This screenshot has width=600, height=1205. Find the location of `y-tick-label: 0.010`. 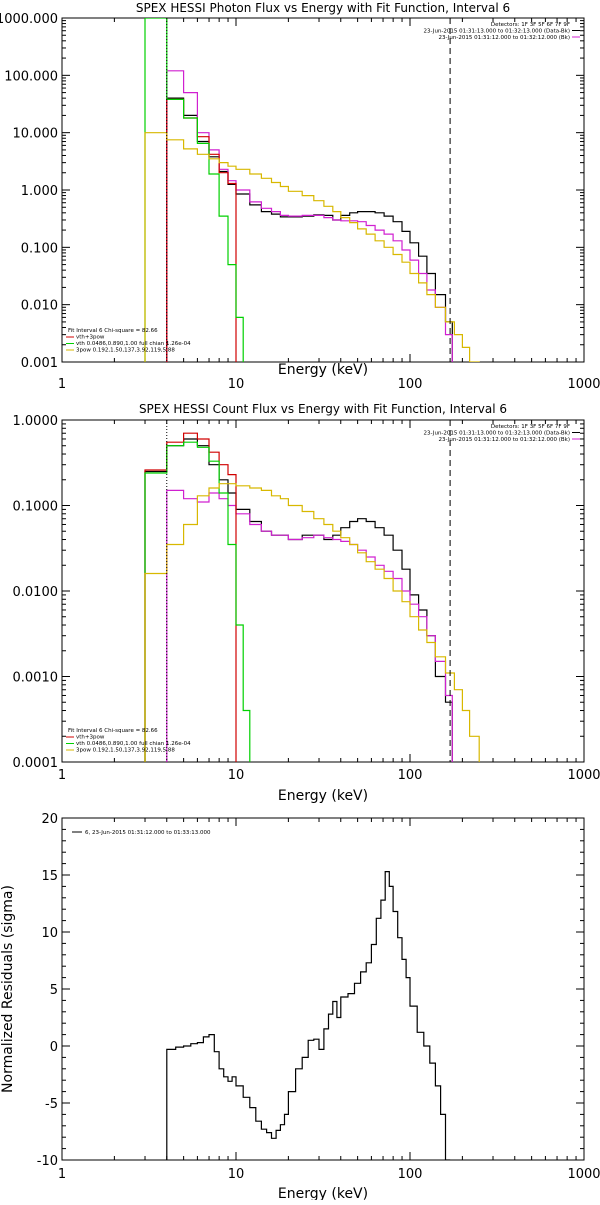

y-tick-label: 0.010 is located at coordinates (39, 306).